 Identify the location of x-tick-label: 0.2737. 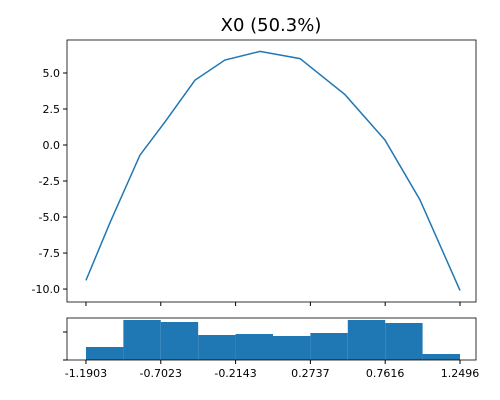
(310, 373).